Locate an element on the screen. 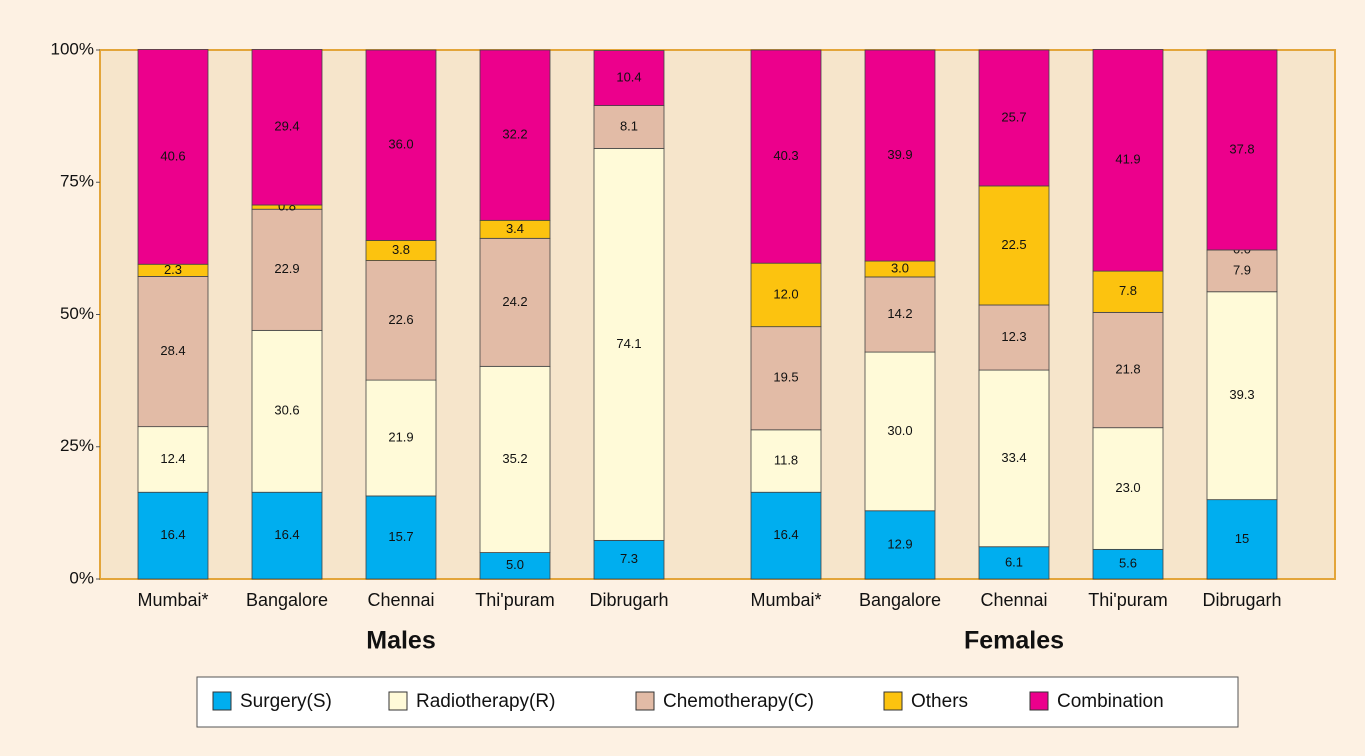 The height and width of the screenshot is (756, 1365). value-label: 22.9 is located at coordinates (286, 268).